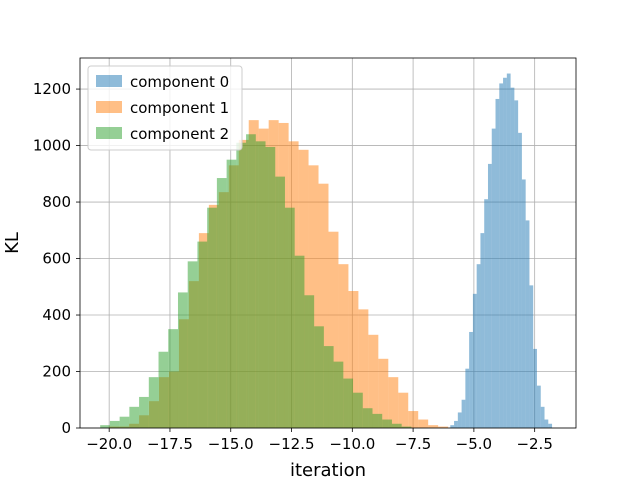  I want to click on legend-label: component 2, so click(179, 134).